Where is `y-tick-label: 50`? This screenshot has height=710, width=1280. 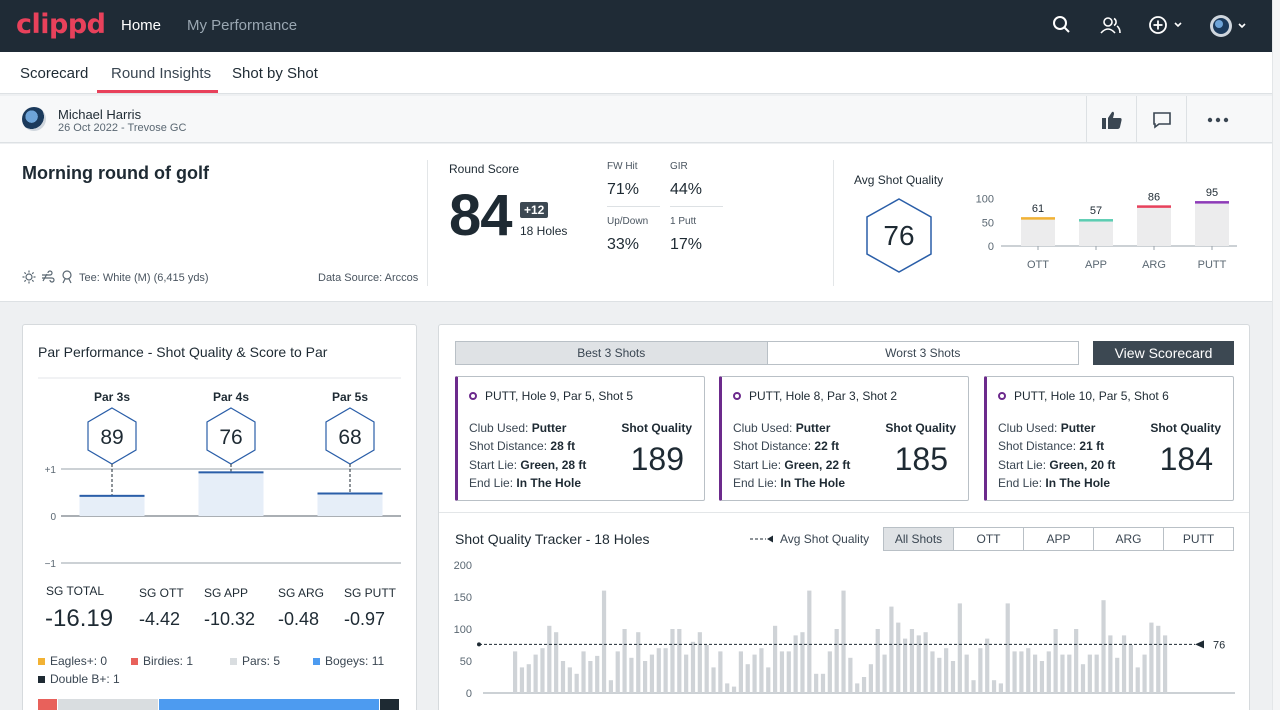 y-tick-label: 50 is located at coordinates (988, 223).